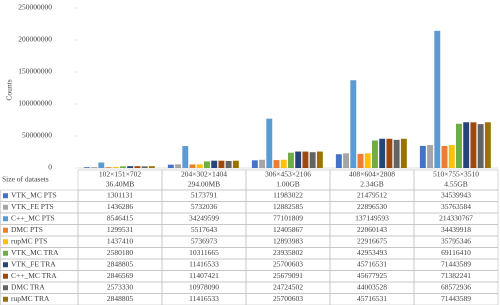  Describe the element at coordinates (37, 135) in the screenshot. I see `y-tick-label: 50000000` at that location.